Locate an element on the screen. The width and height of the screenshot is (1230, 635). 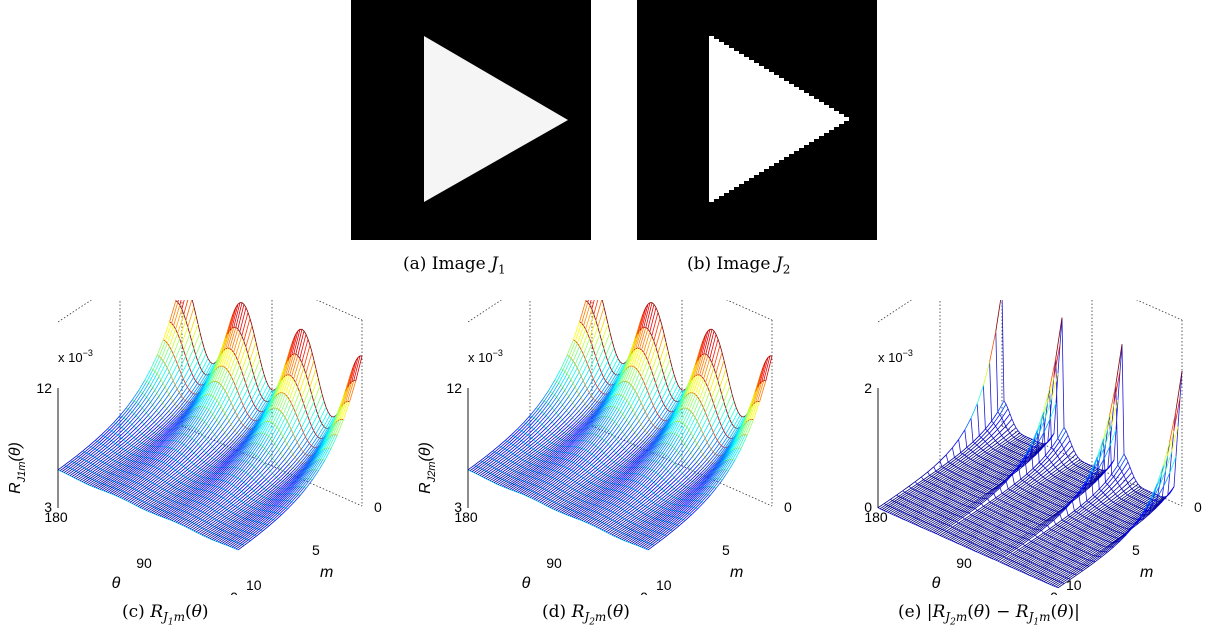
caption-a: (a) Image J1 is located at coordinates (454, 265).